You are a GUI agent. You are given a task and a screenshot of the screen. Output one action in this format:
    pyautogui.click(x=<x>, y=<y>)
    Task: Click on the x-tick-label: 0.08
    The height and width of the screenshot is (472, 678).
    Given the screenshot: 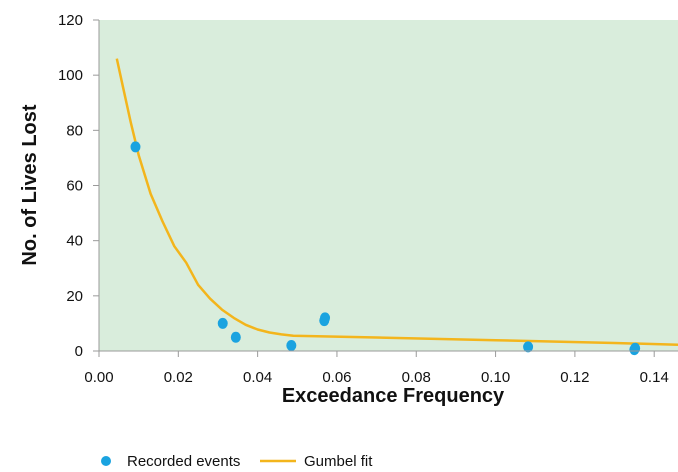 What is the action you would take?
    pyautogui.click(x=416, y=377)
    